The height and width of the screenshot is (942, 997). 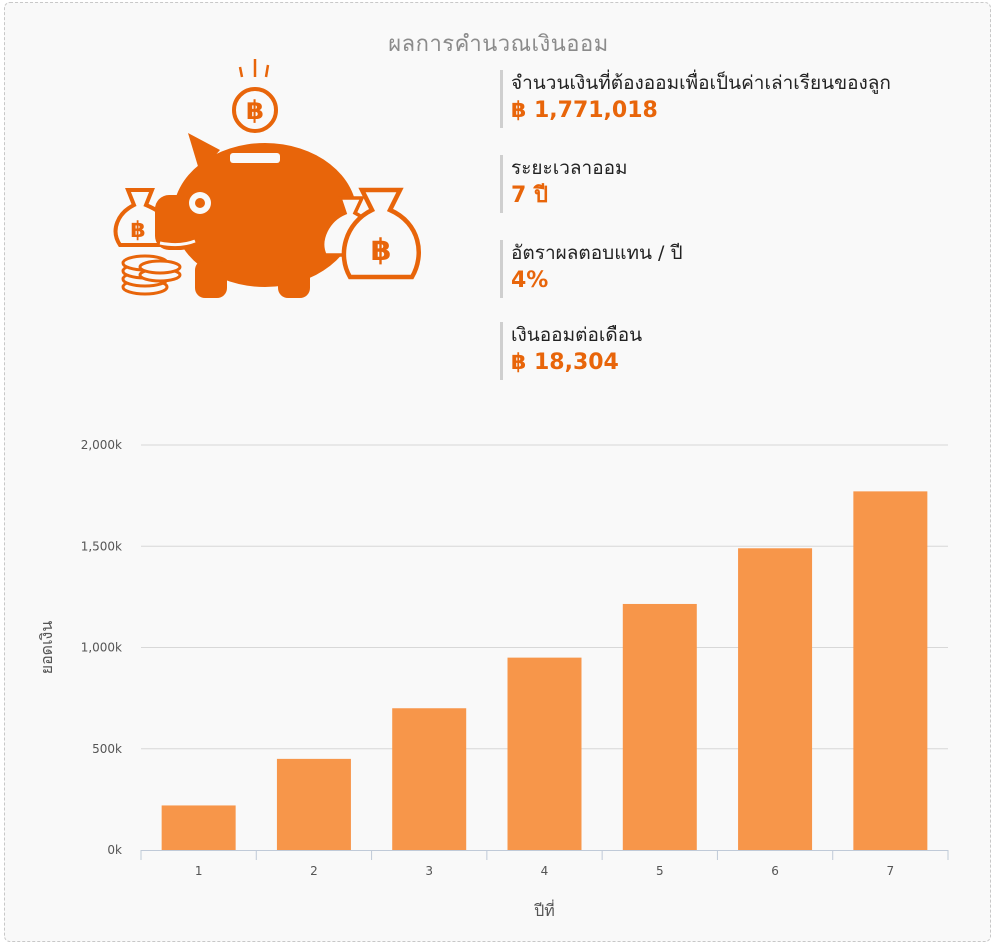 What do you see at coordinates (107, 749) in the screenshot?
I see `y-tick-label: 500k` at bounding box center [107, 749].